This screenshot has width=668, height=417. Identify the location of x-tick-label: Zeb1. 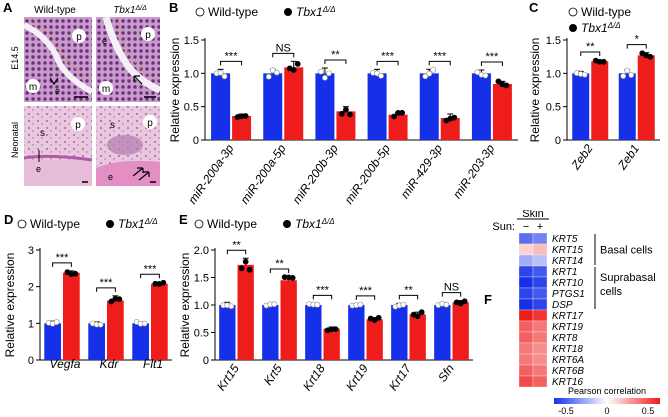
(628, 157).